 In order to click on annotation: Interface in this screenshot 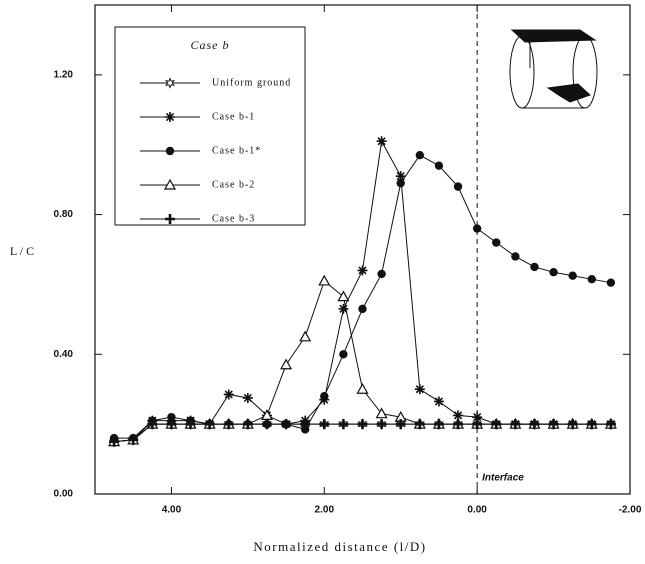, I will do `click(503, 478)`.